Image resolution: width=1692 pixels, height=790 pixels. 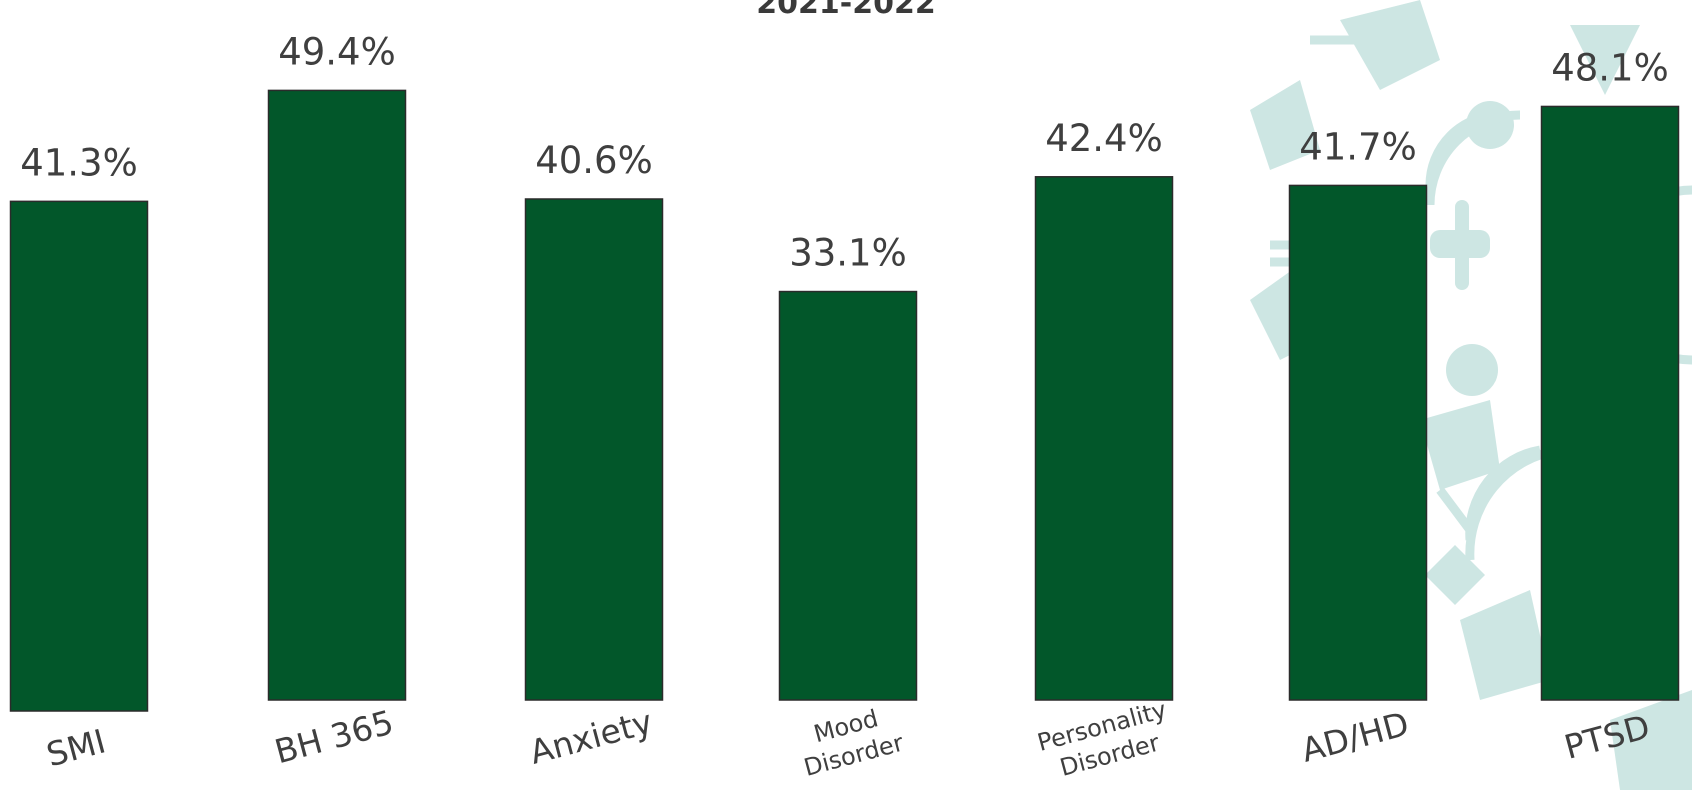 I want to click on category-label-ad-hd: AD/HD, so click(x=1355, y=737).